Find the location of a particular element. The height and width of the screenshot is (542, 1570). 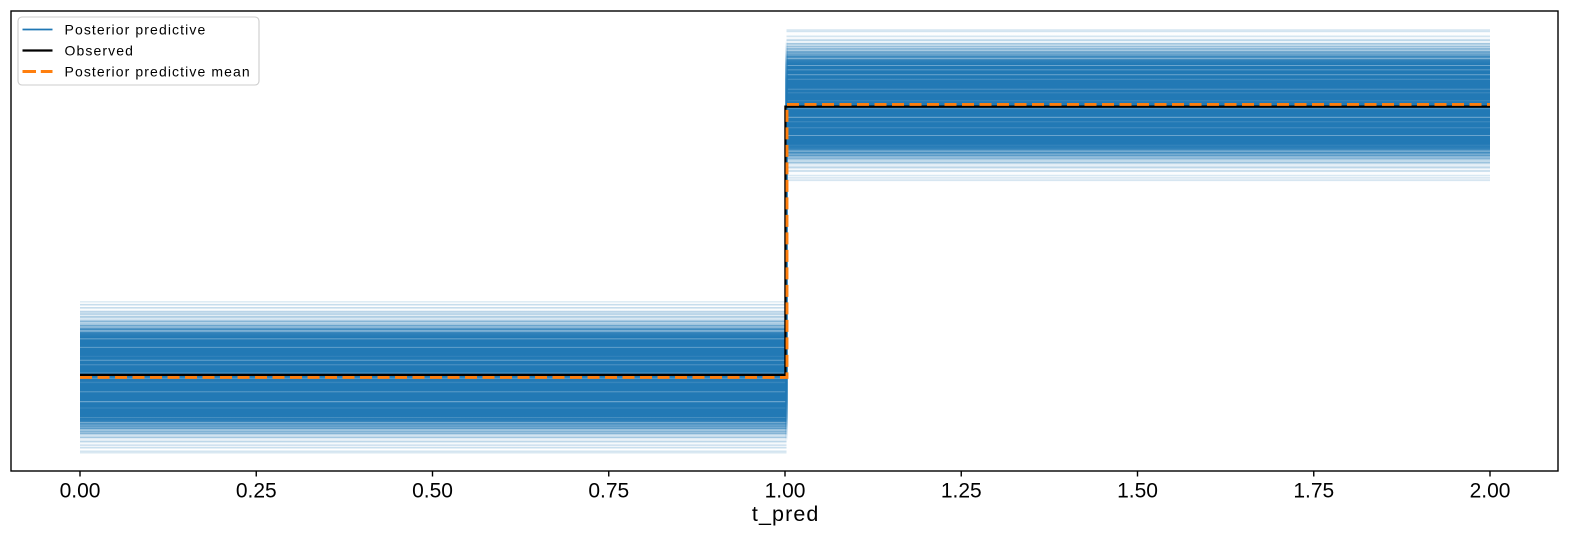

svg-text: 1.50 is located at coordinates (1137, 490).